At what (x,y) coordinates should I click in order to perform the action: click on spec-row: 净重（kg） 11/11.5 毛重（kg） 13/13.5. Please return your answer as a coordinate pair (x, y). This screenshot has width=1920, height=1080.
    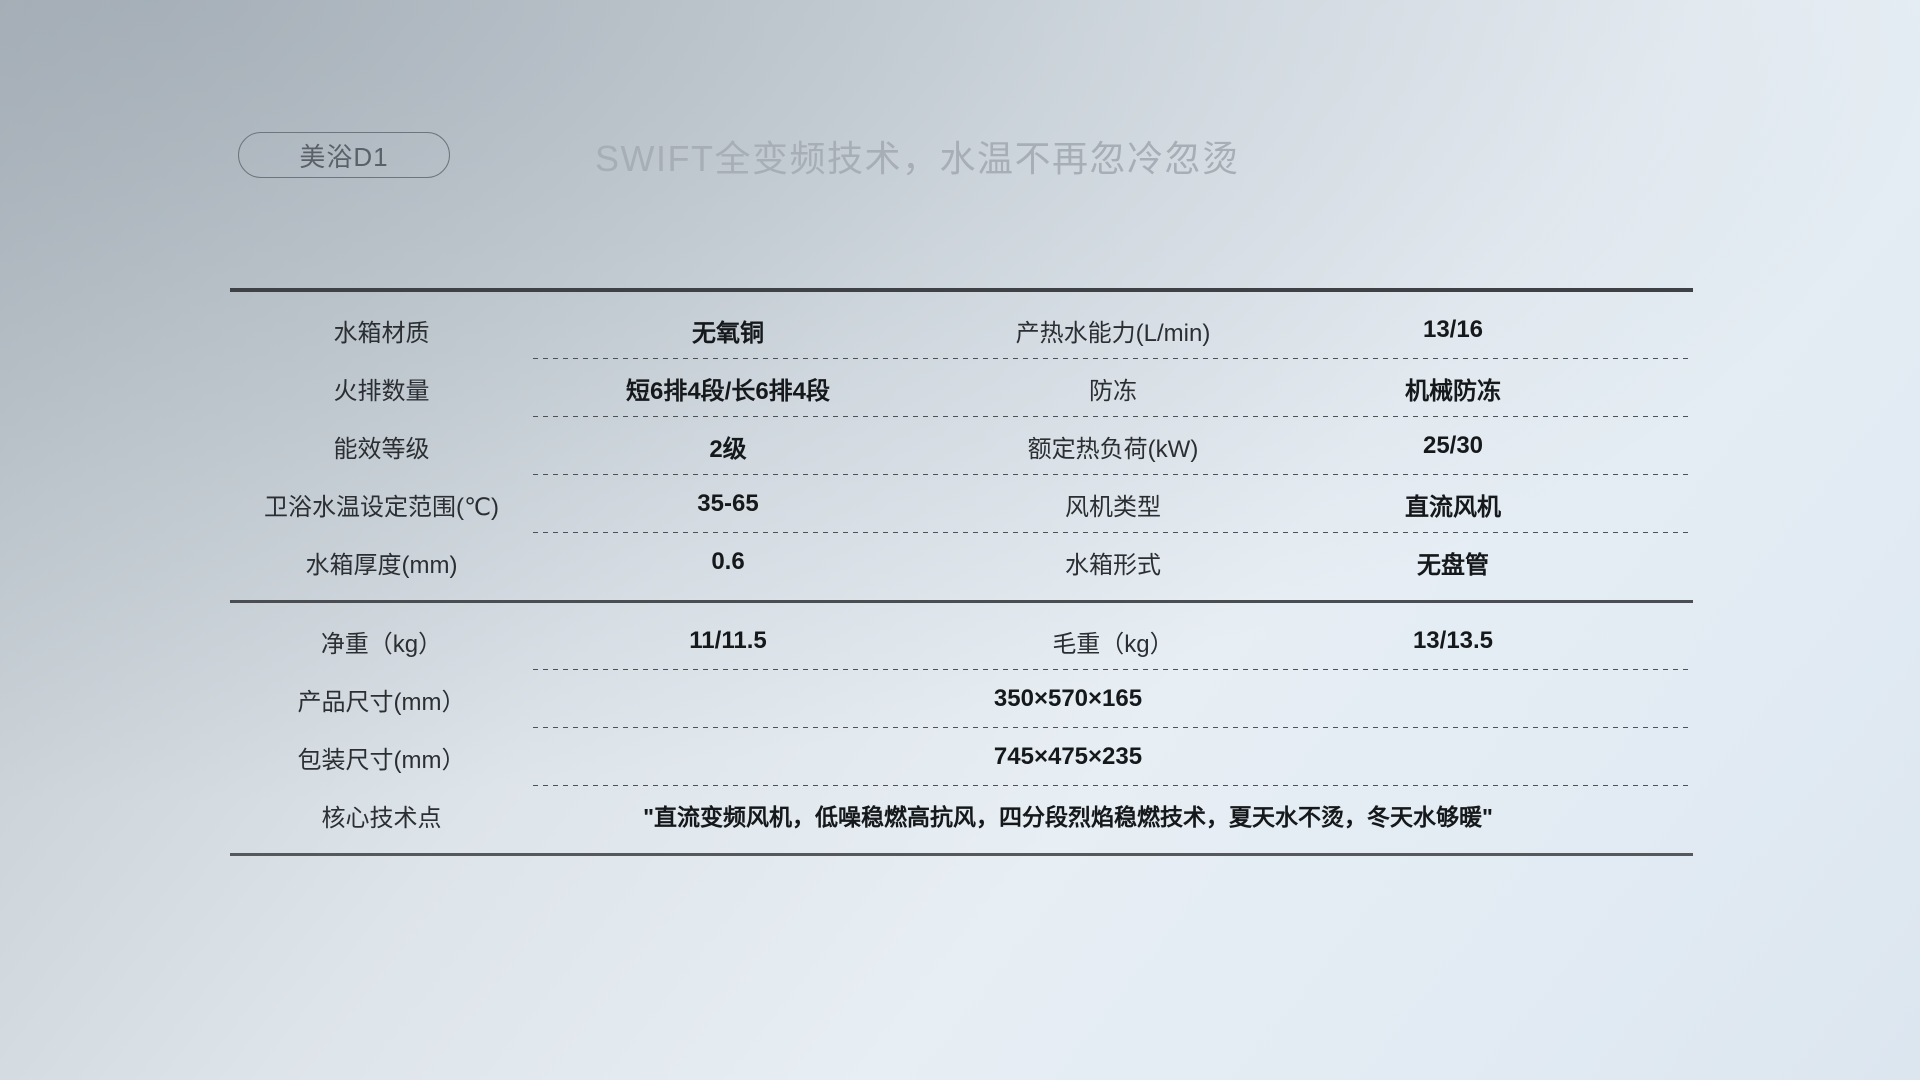
    Looking at the image, I should click on (961, 641).